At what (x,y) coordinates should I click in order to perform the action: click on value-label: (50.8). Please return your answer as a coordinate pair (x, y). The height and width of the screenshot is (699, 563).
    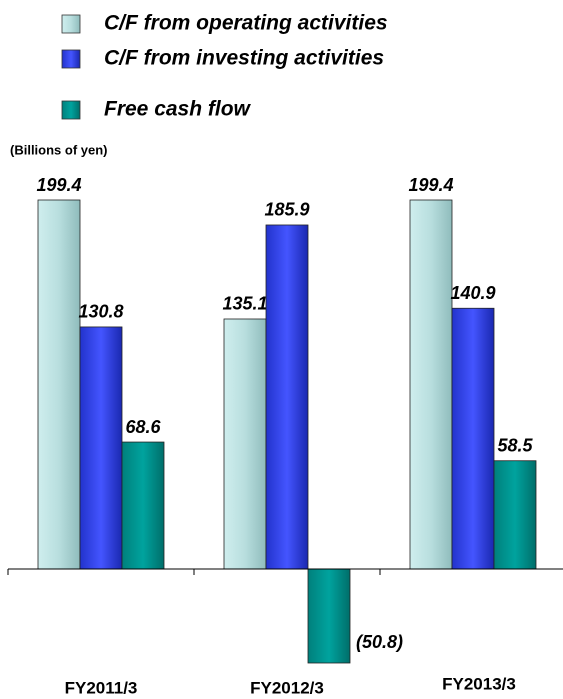
    Looking at the image, I should click on (379, 642).